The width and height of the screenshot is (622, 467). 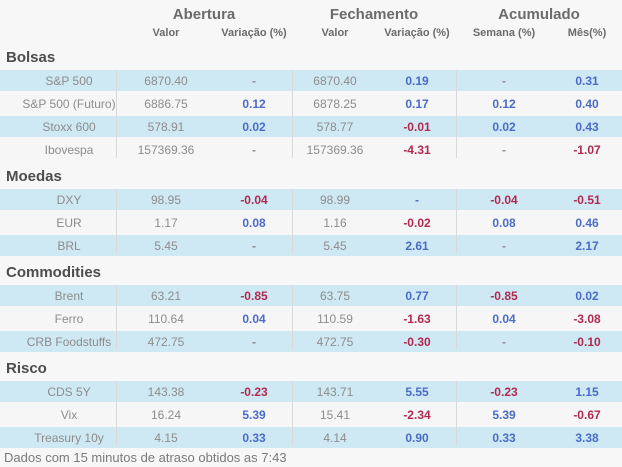 I want to click on column-group-header-row: Abertura Fechamento Acumulado, so click(x=311, y=11).